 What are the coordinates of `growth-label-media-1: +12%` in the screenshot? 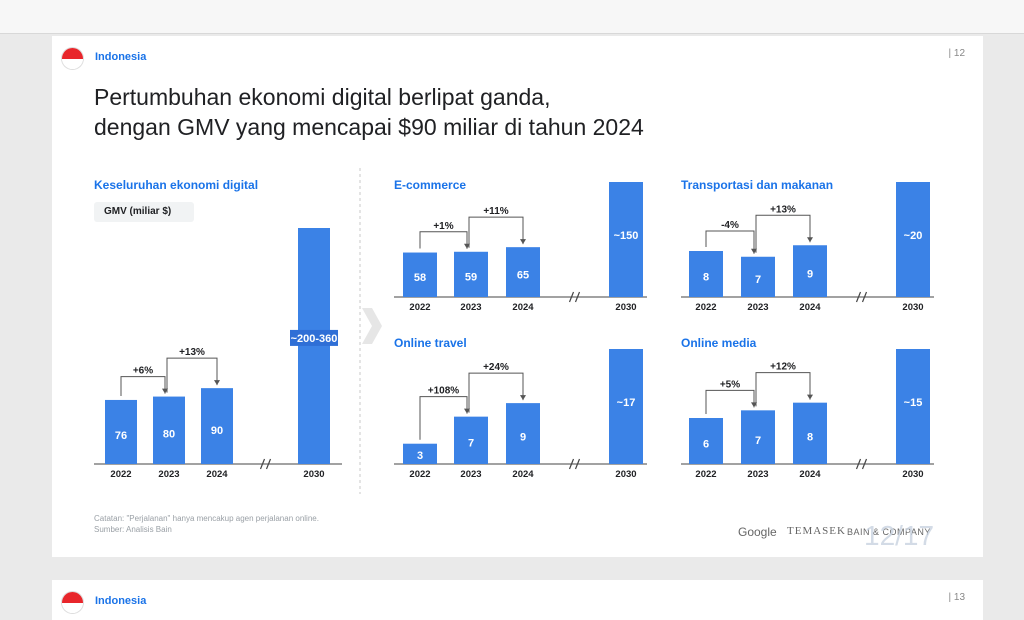 It's located at (783, 367).